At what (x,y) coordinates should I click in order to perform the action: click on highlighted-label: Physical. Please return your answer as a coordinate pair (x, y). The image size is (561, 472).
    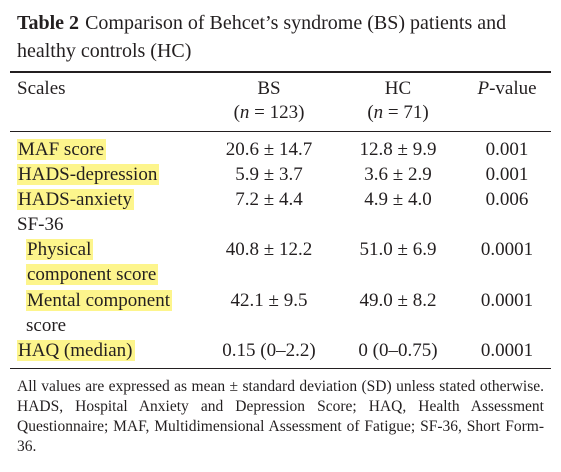
    Looking at the image, I should click on (60, 249).